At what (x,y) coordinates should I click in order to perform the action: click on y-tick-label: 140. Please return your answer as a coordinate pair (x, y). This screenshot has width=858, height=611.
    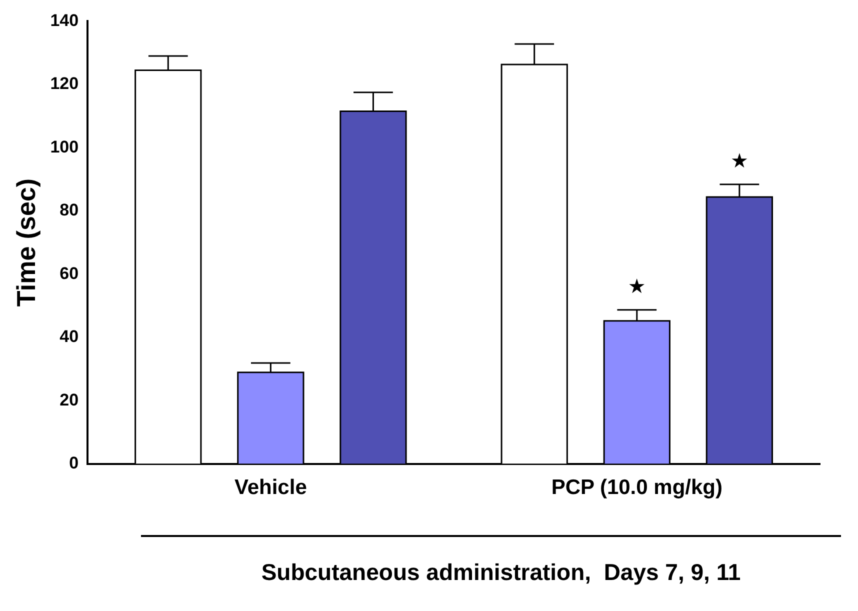
    Looking at the image, I should click on (64, 20).